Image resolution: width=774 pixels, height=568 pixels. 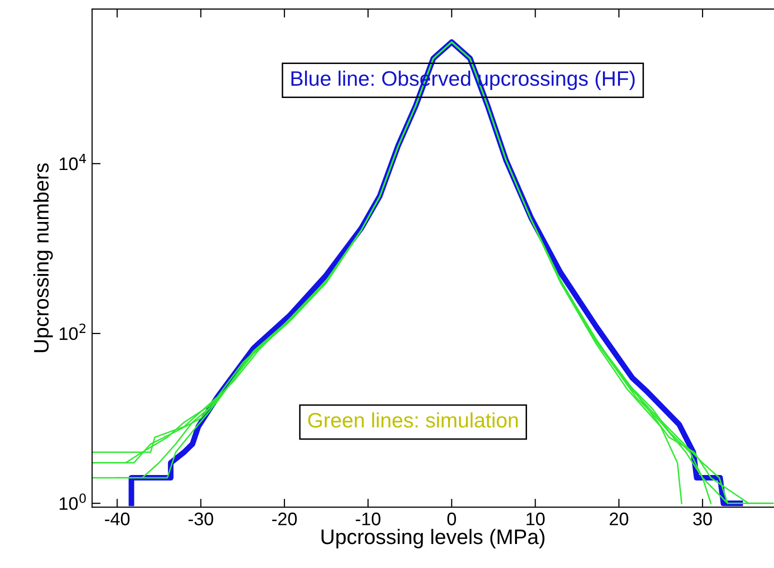 What do you see at coordinates (702, 519) in the screenshot?
I see `x-tick-label: 30` at bounding box center [702, 519].